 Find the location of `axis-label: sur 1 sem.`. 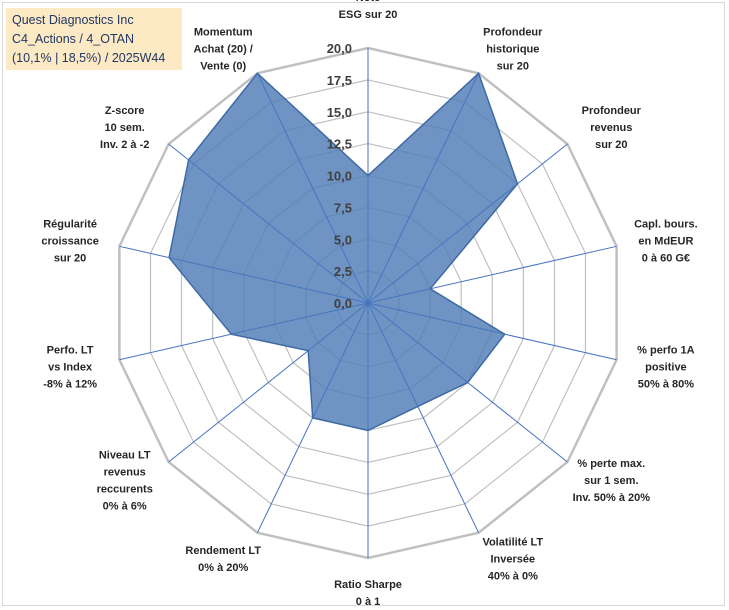

axis-label: sur 1 sem. is located at coordinates (611, 481).